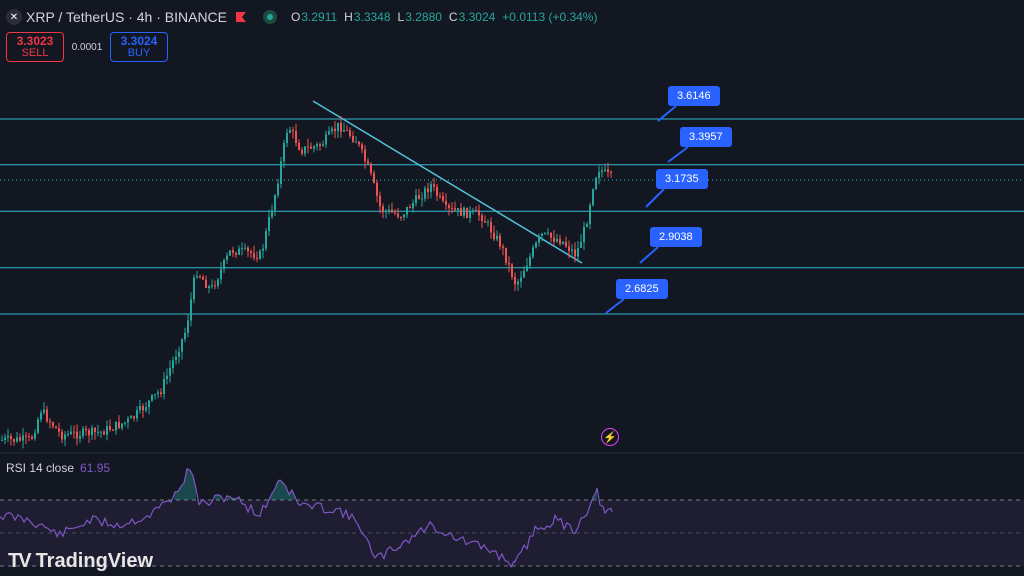 The width and height of the screenshot is (1024, 576). I want to click on price-tag-2: 3.3957, so click(706, 137).